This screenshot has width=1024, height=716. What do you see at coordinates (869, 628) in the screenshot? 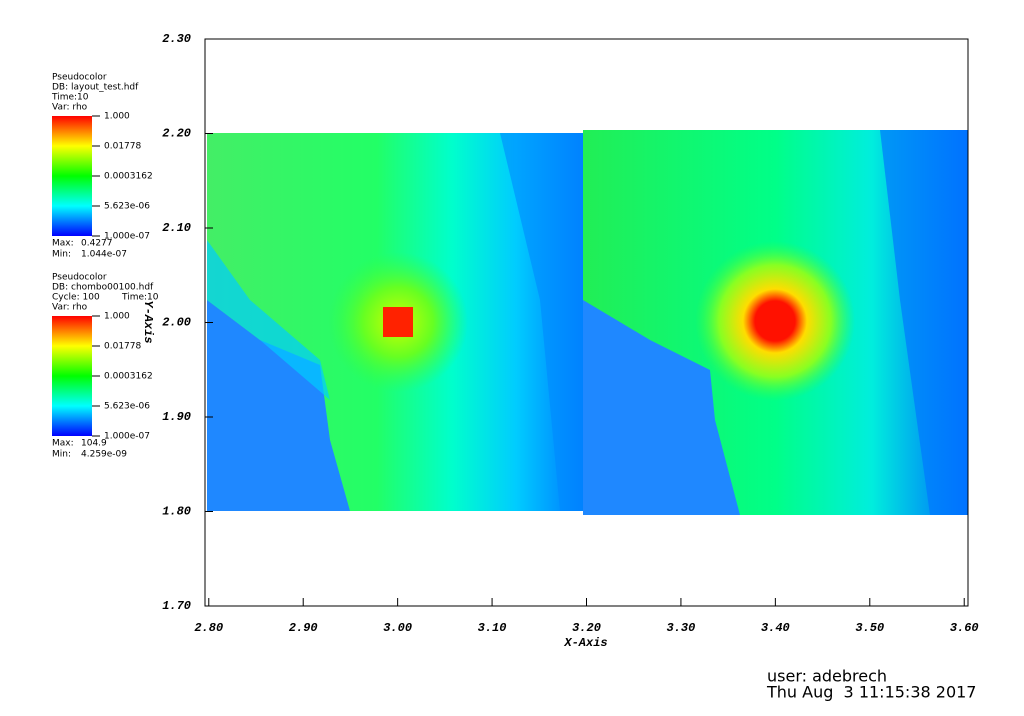
I see `x-tick-label: 3.50` at bounding box center [869, 628].